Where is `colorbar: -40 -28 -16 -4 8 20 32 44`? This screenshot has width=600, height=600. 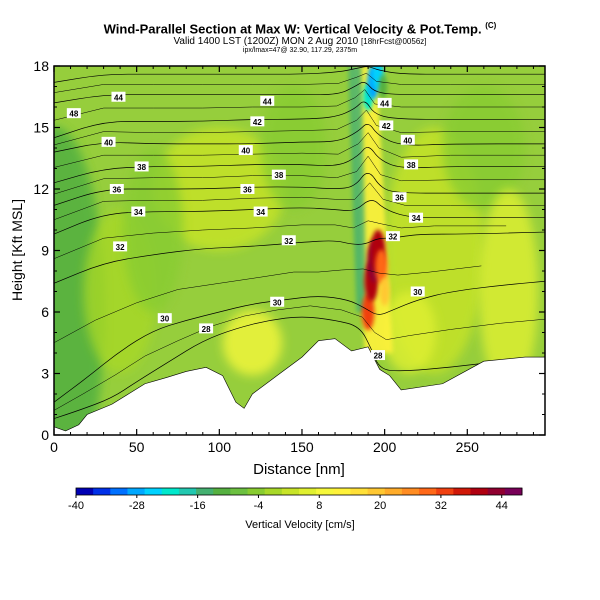
colorbar: -40 -28 -16 -4 8 20 32 44 is located at coordinates (295, 499).